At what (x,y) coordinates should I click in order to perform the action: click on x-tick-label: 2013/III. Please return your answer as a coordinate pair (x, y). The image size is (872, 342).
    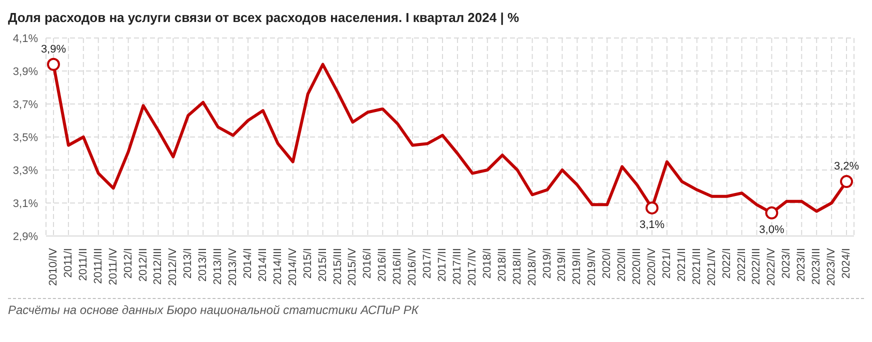
    Looking at the image, I should click on (218, 266).